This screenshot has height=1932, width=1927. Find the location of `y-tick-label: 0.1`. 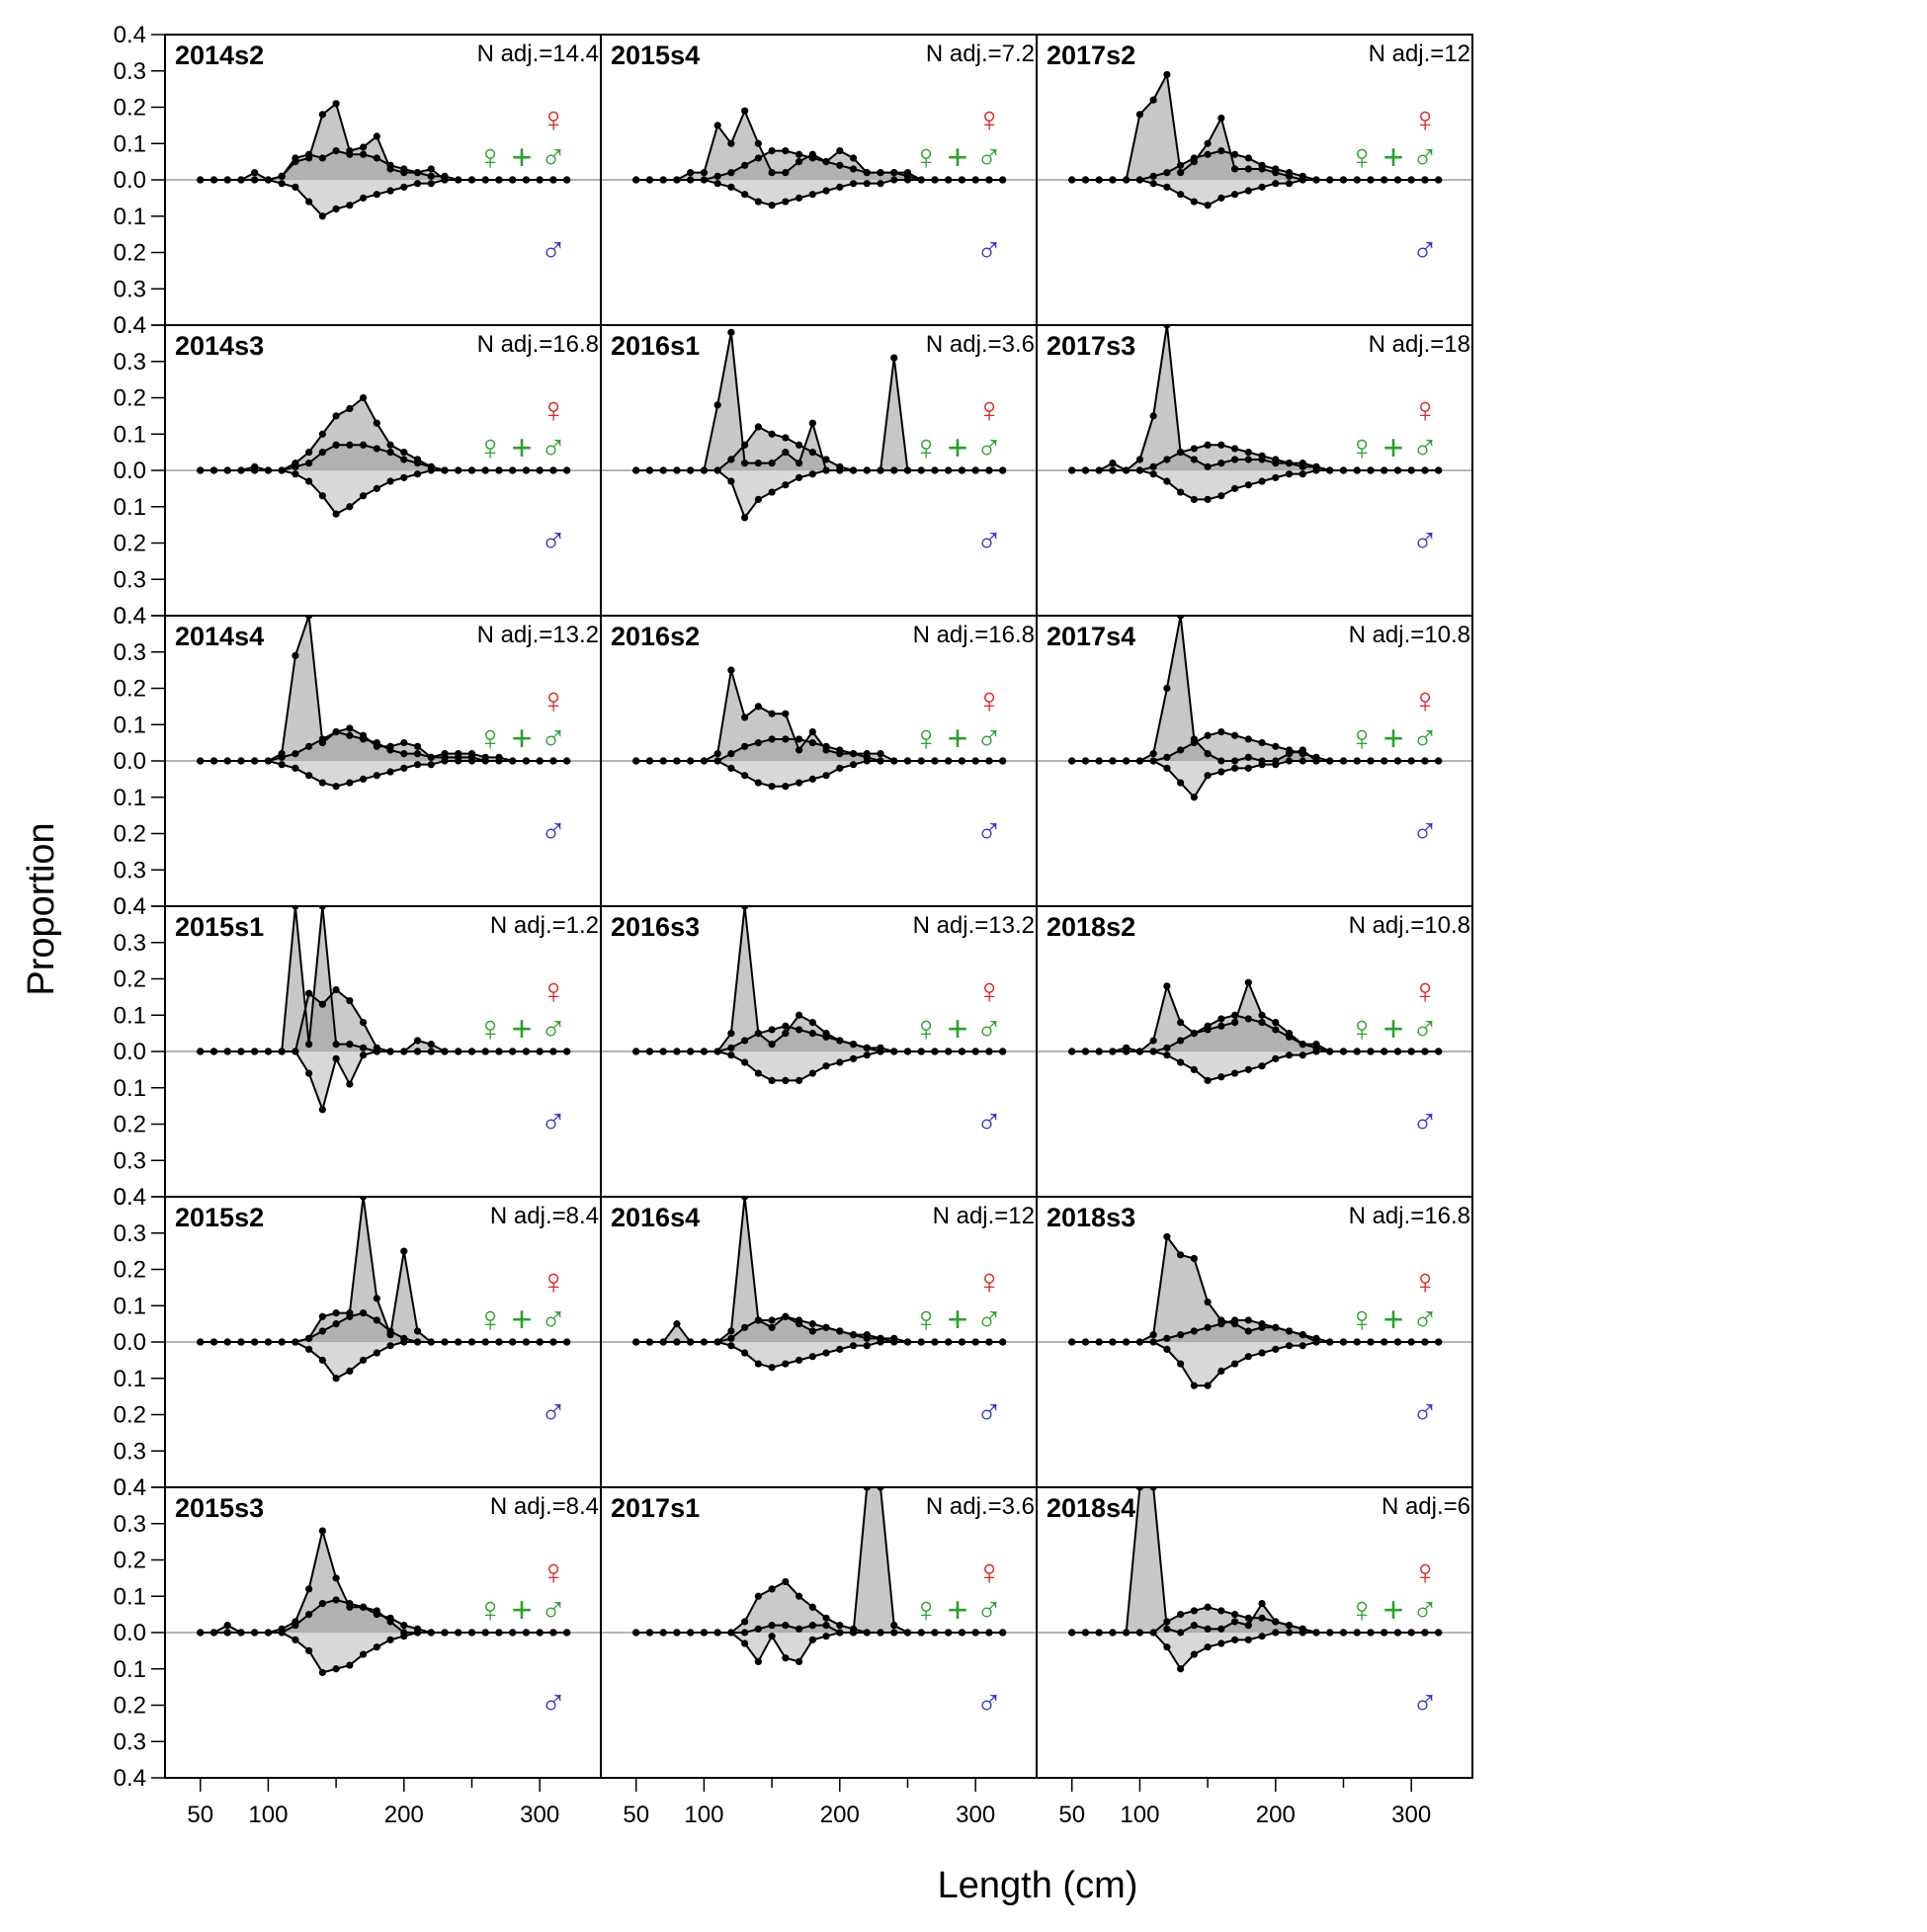

y-tick-label: 0.1 is located at coordinates (130, 217).